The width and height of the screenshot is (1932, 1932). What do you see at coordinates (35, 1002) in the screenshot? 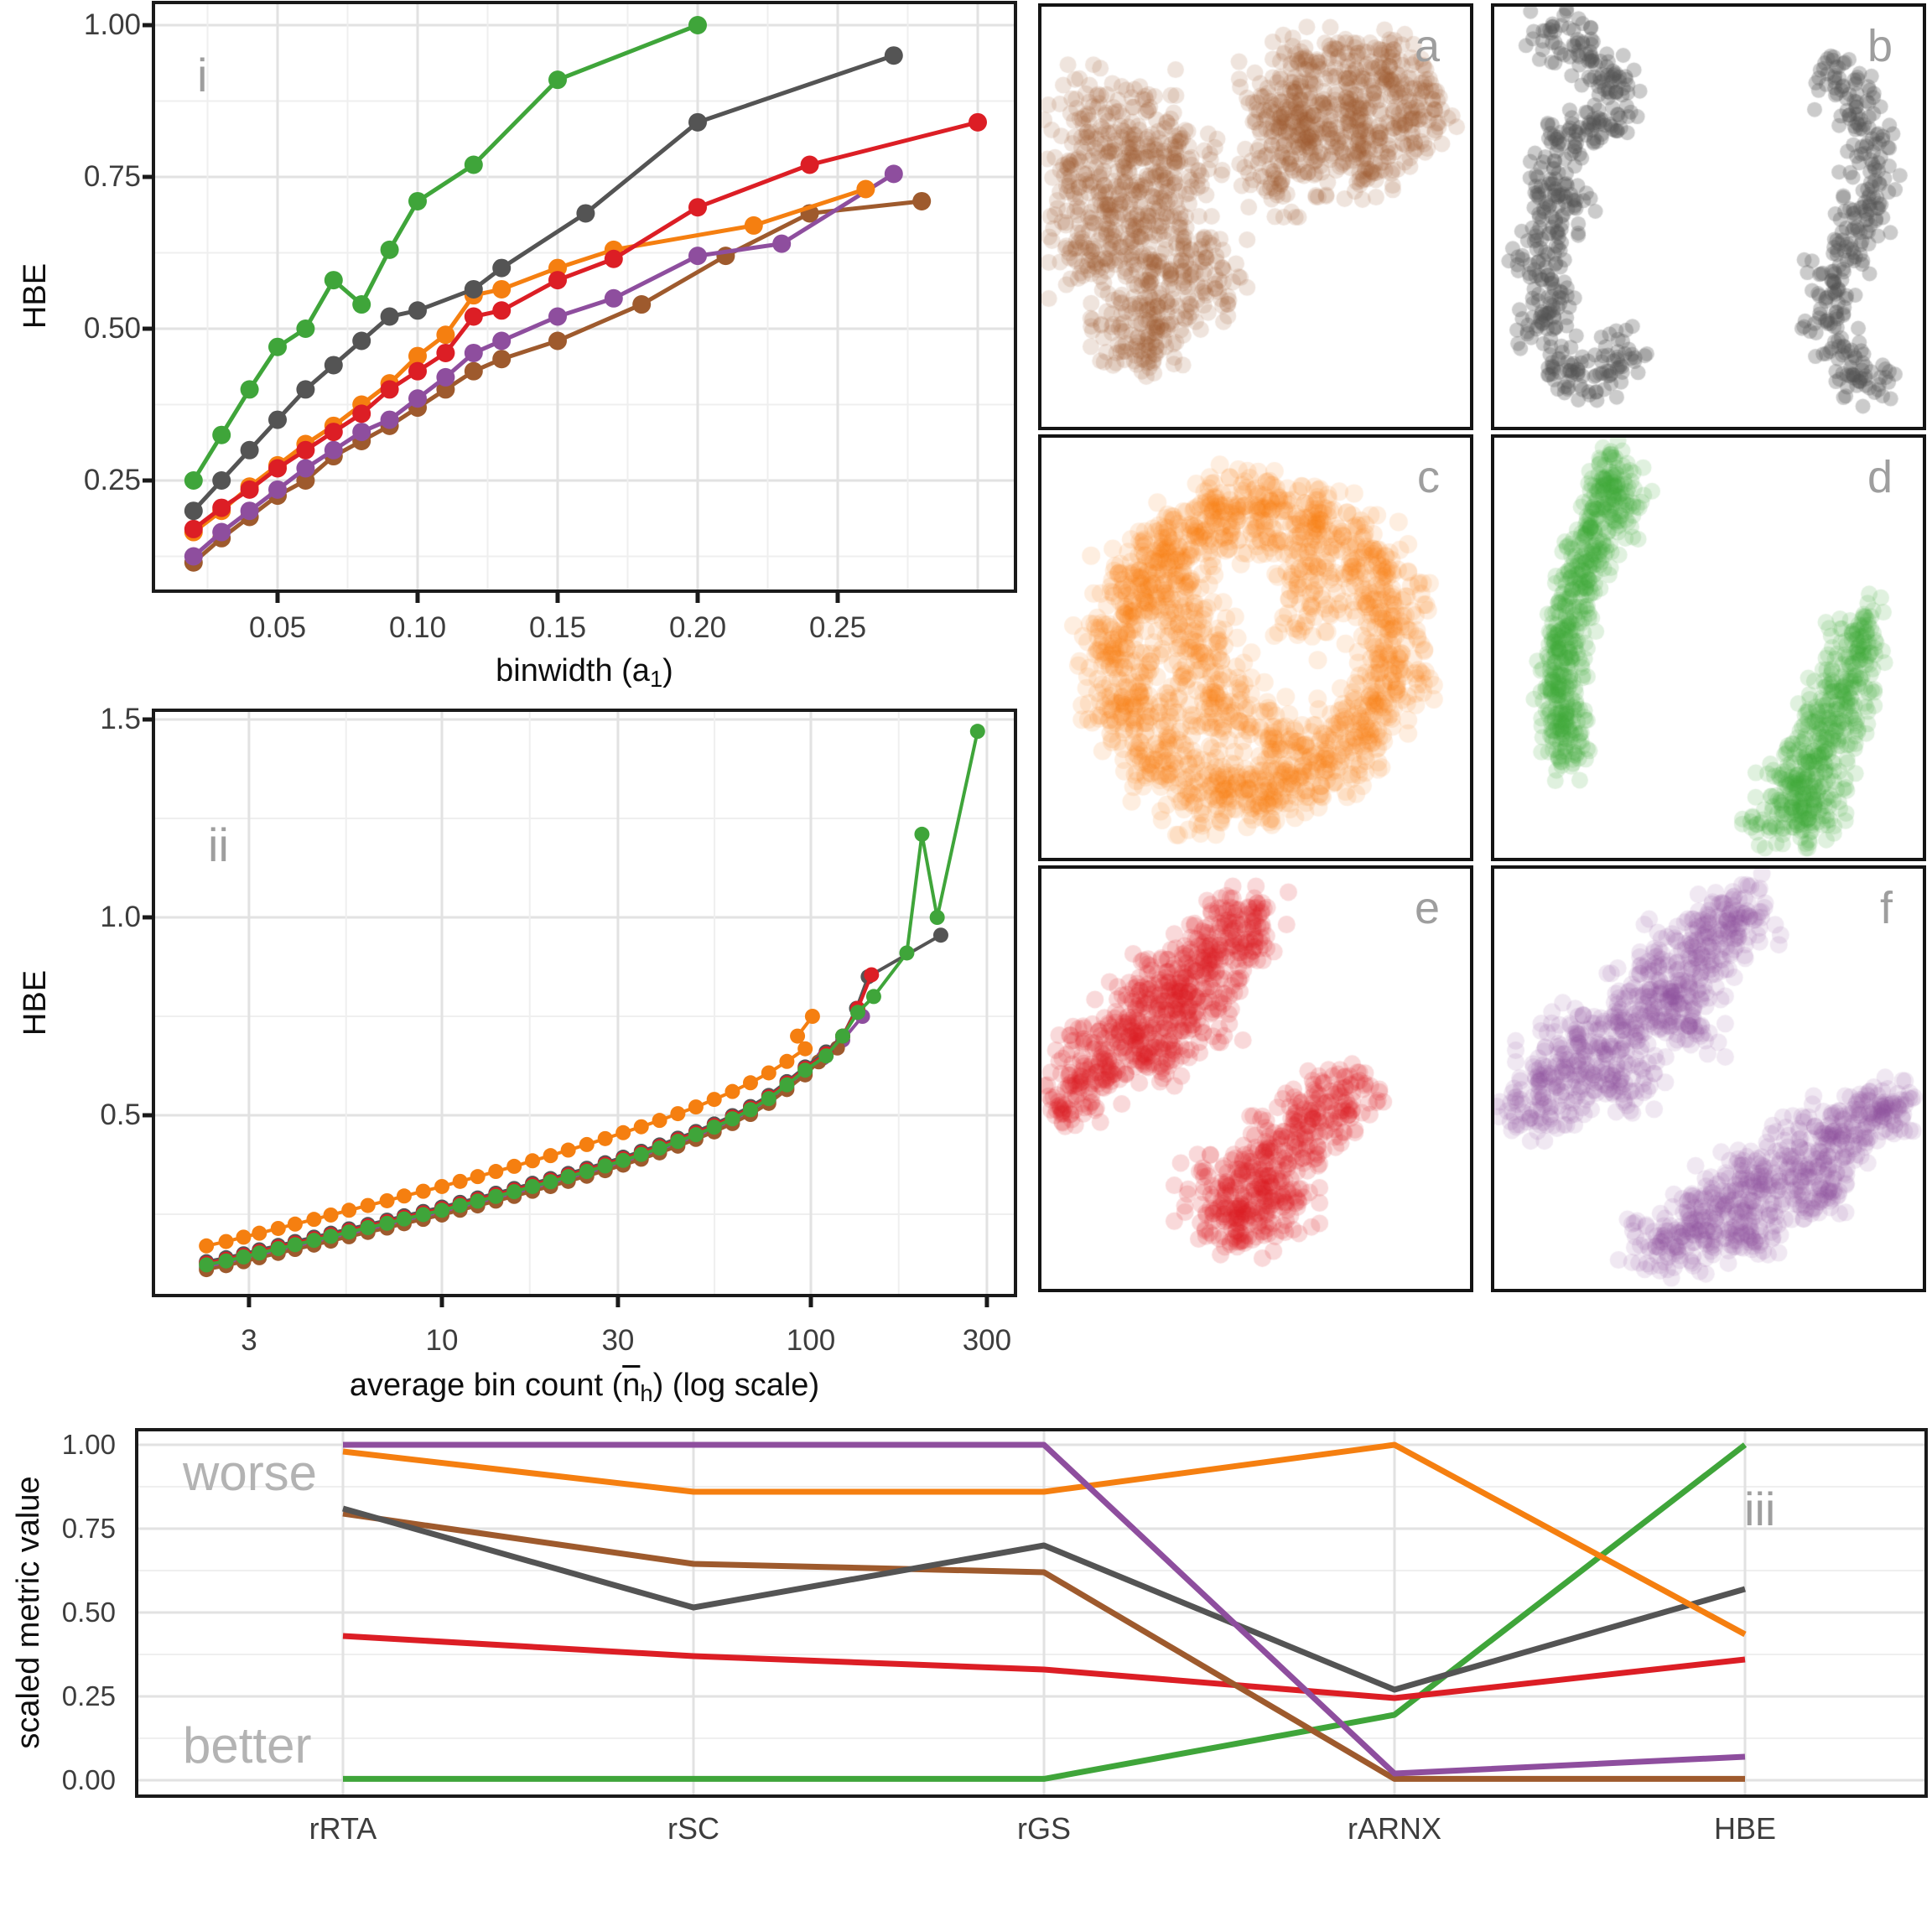
I see `c2-y-axis-title: HBE` at bounding box center [35, 1002].